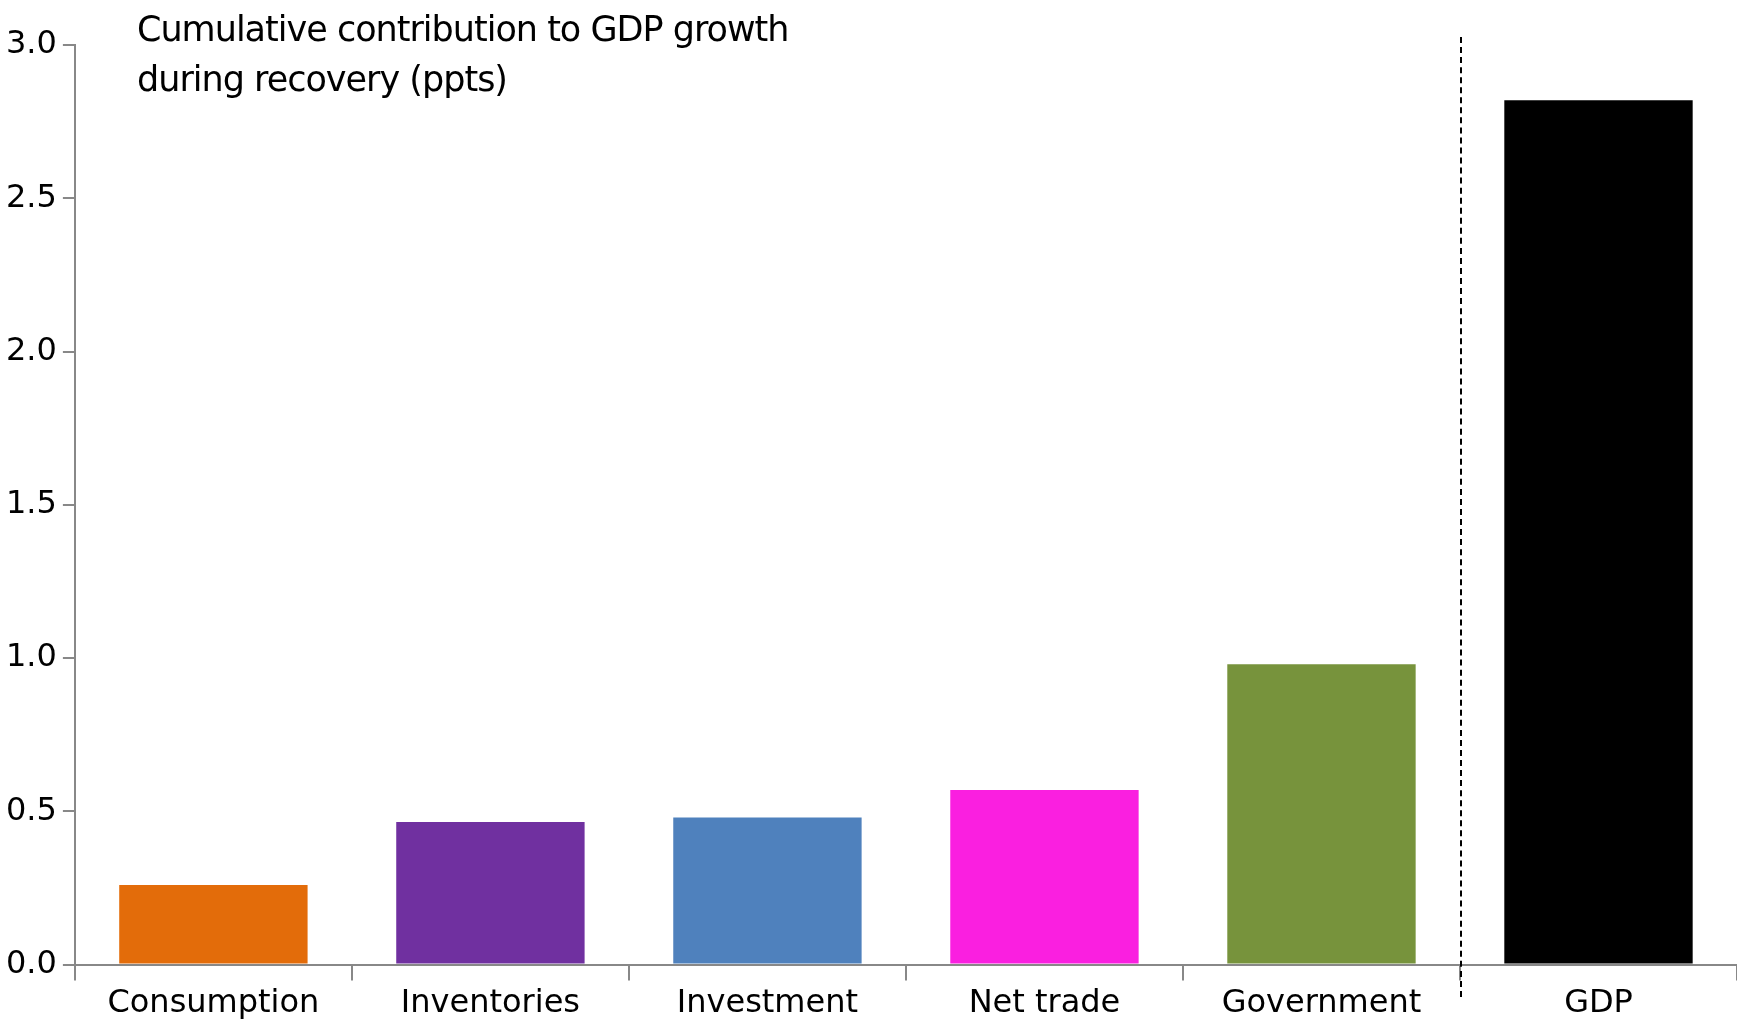 This screenshot has width=1737, height=1027. What do you see at coordinates (31, 961) in the screenshot?
I see `y-tick-label: 0.0` at bounding box center [31, 961].